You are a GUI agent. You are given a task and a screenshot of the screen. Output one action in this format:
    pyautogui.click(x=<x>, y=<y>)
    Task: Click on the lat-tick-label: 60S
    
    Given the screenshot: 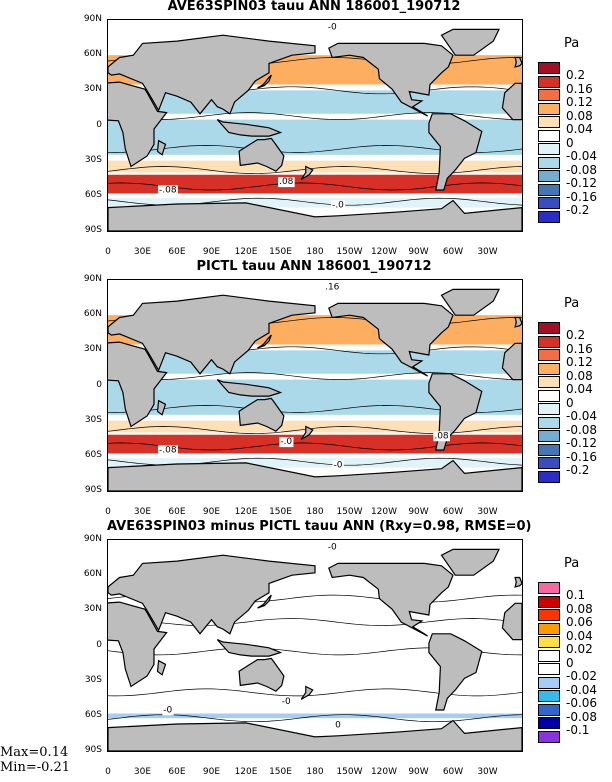 What is the action you would take?
    pyautogui.click(x=93, y=194)
    